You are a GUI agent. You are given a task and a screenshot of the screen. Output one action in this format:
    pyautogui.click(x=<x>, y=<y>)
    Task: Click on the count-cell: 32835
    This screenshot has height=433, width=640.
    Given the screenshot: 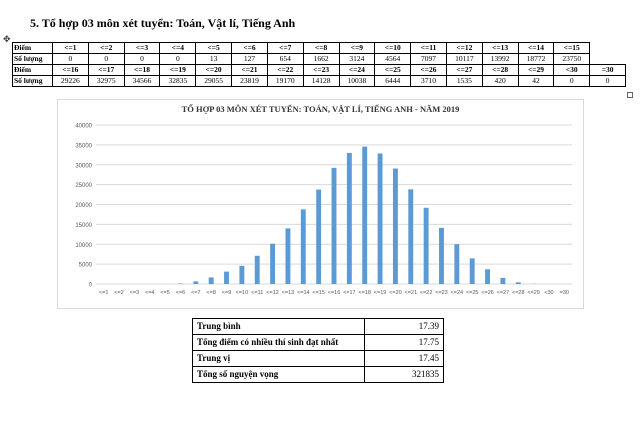 What is the action you would take?
    pyautogui.click(x=178, y=81)
    